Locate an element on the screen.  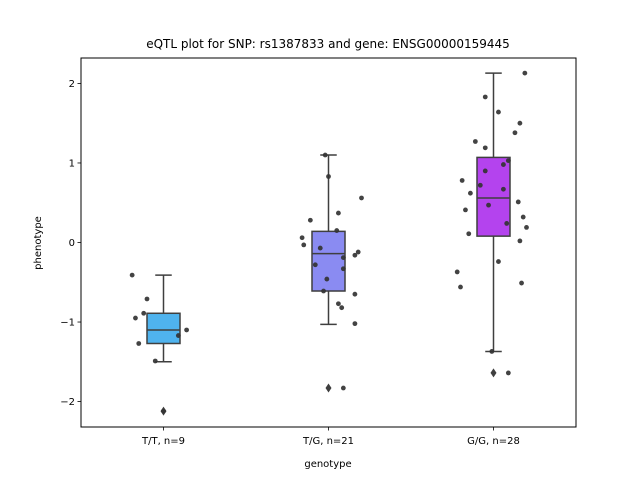
x-tick-label: G/G, n=28 is located at coordinates (493, 441).